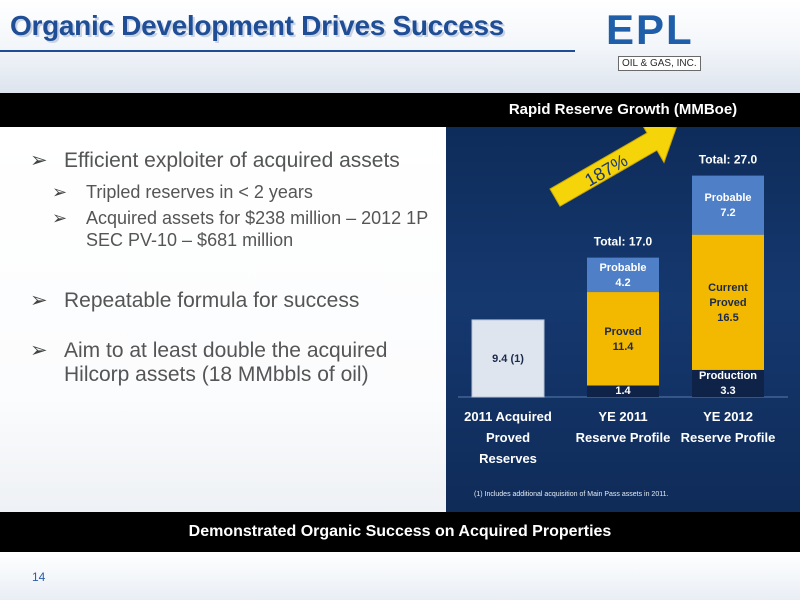  Describe the element at coordinates (728, 376) in the screenshot. I see `data-label: Production` at that location.